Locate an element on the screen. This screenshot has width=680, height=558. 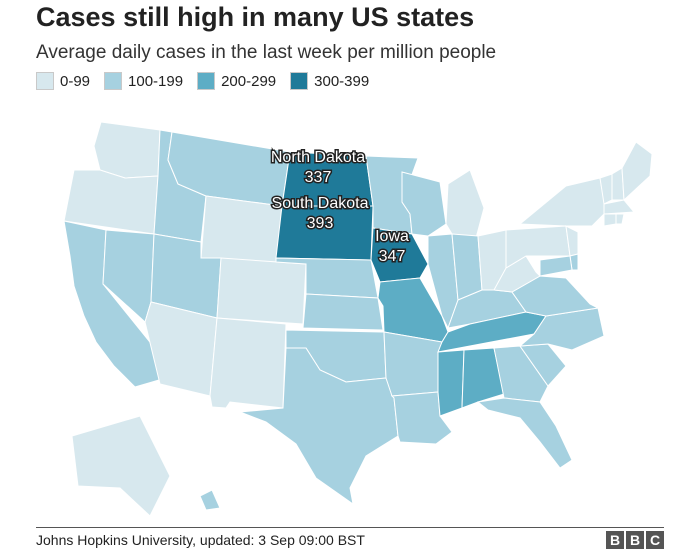
callout-state-label: South Dakota is located at coordinates (320, 203).